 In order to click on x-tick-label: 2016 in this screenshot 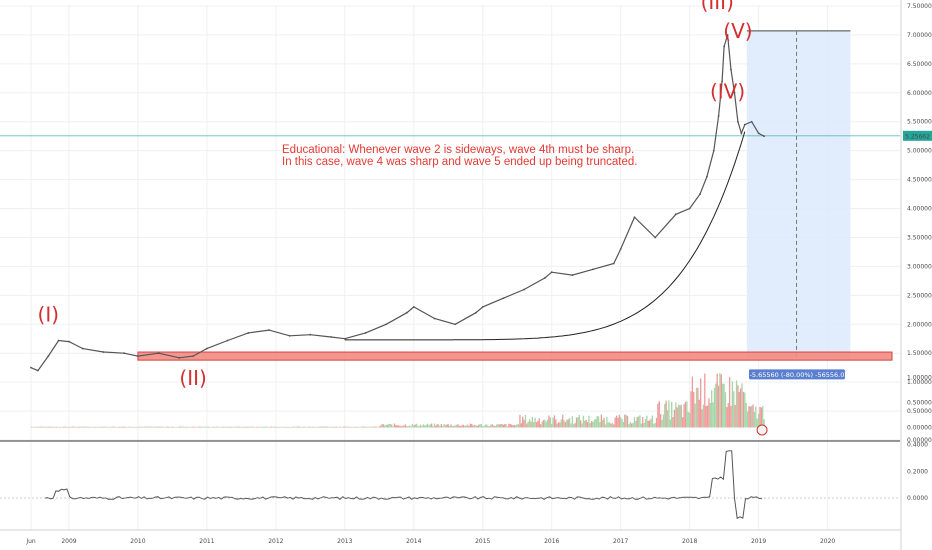, I will do `click(551, 541)`.